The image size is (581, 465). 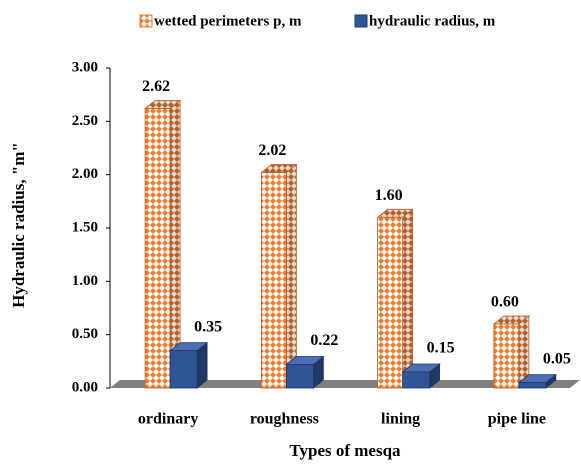 I want to click on y-axis-title: Hydraulic radius, "m", so click(x=18, y=225).